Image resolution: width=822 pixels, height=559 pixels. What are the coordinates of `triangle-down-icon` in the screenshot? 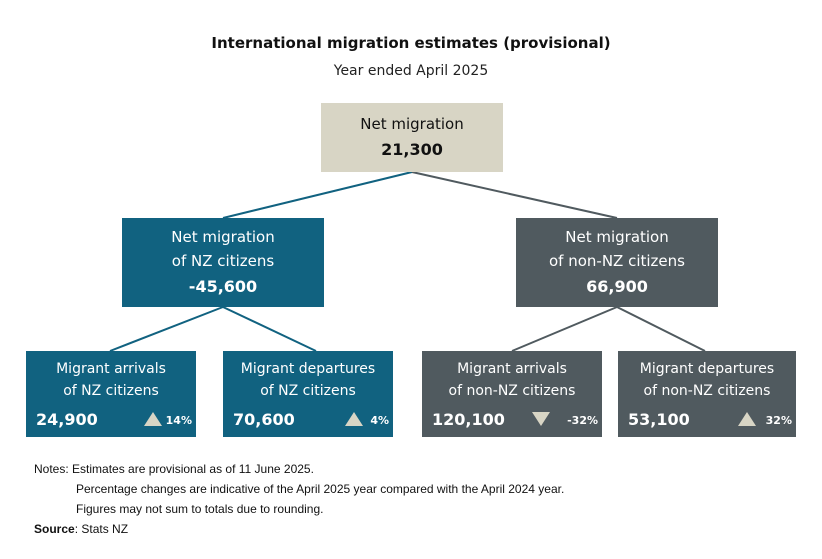 It's located at (541, 419).